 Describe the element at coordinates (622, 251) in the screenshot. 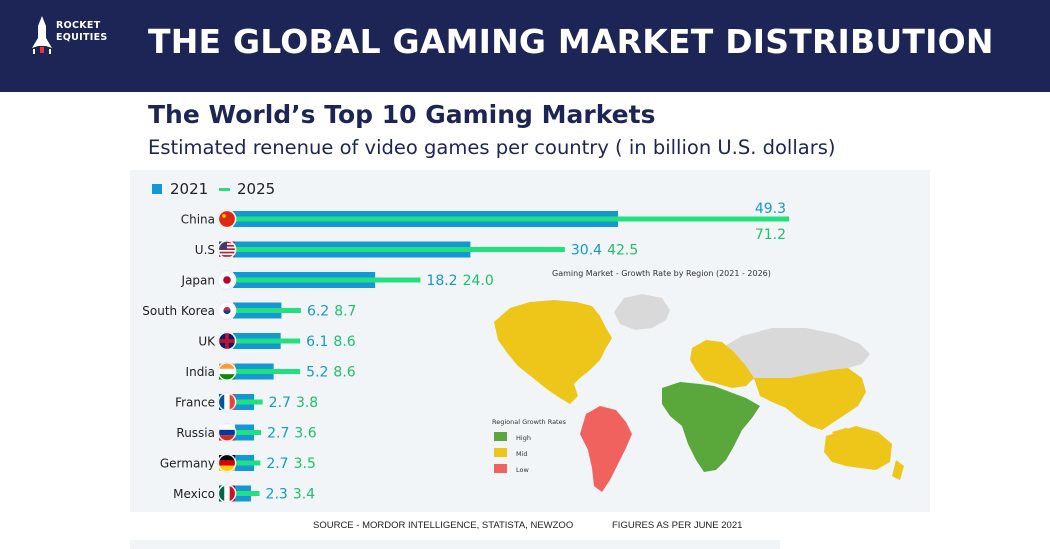

I see `data-label-2025: 42.5` at that location.